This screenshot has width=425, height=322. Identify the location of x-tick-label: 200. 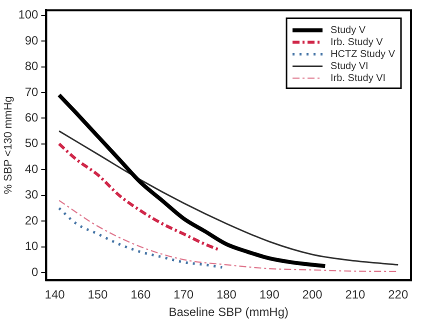
(312, 295).